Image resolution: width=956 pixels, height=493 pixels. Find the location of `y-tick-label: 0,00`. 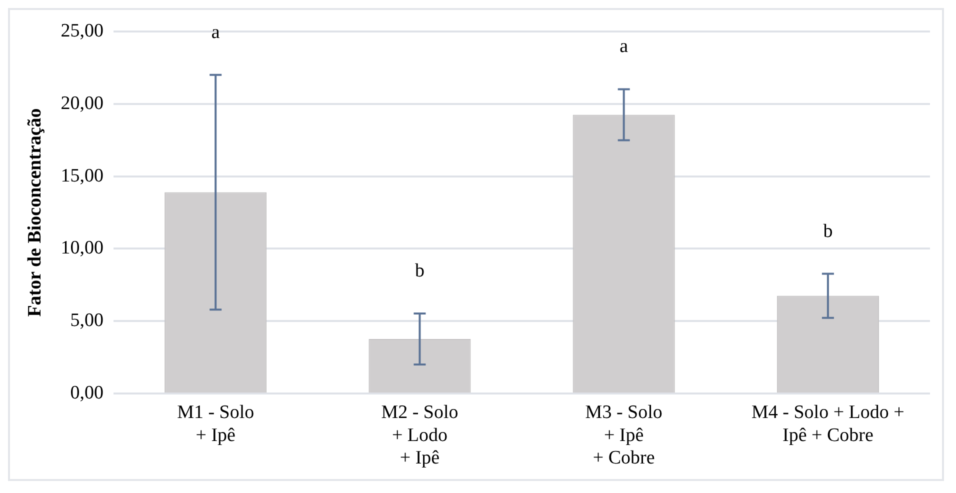

y-tick-label: 0,00 is located at coordinates (87, 393).